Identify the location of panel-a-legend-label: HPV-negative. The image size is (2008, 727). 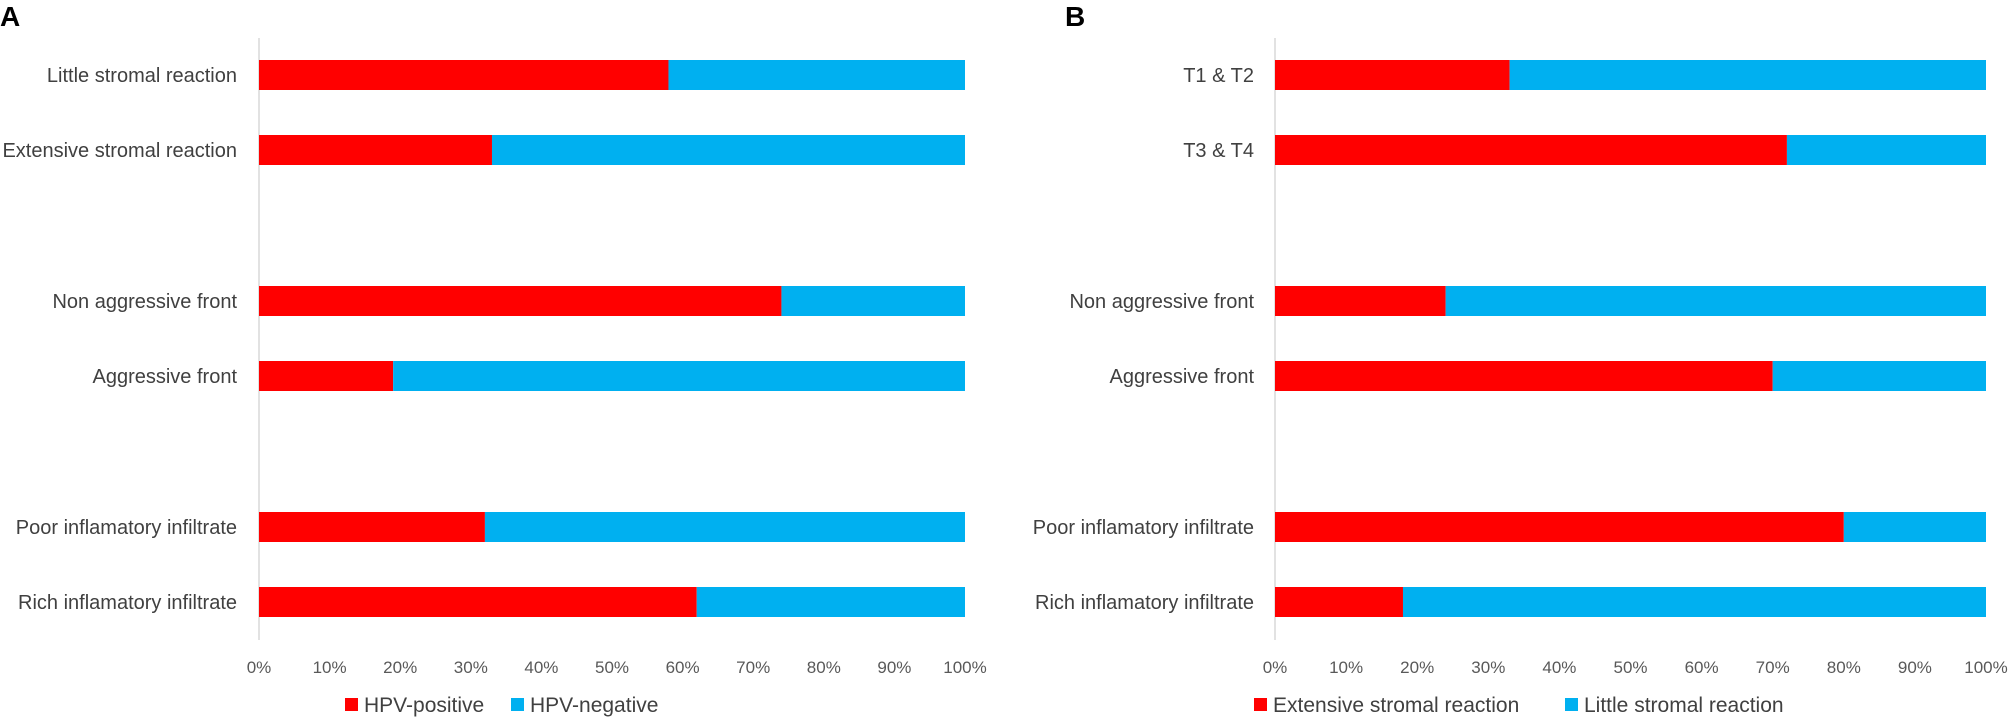
(594, 705).